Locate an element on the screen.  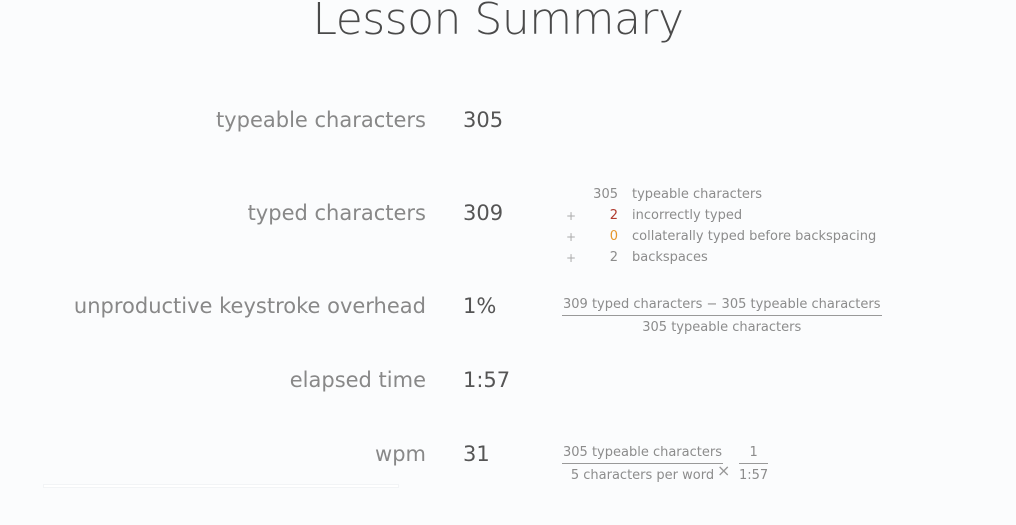
elapsed-time-label: elapsed time is located at coordinates (357, 380).